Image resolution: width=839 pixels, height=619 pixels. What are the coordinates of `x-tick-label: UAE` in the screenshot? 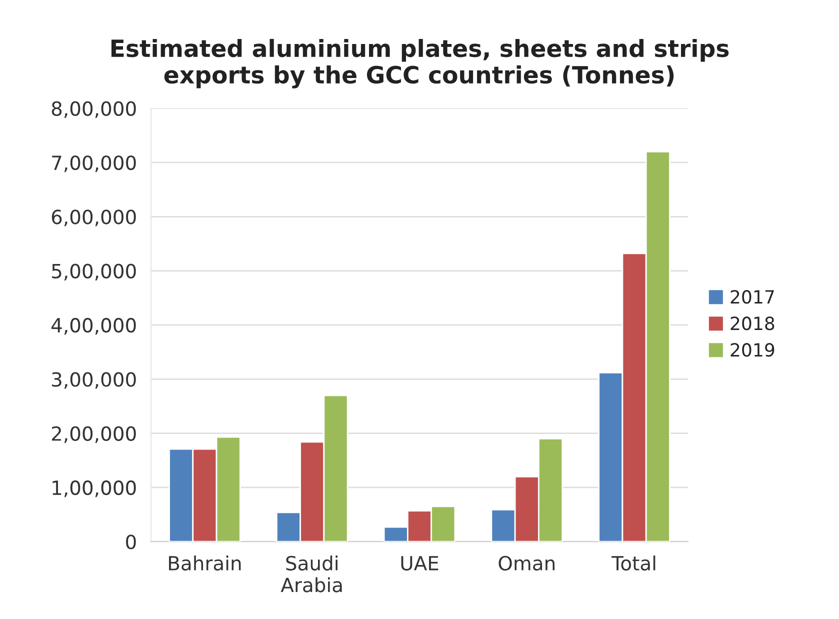 It's located at (419, 563).